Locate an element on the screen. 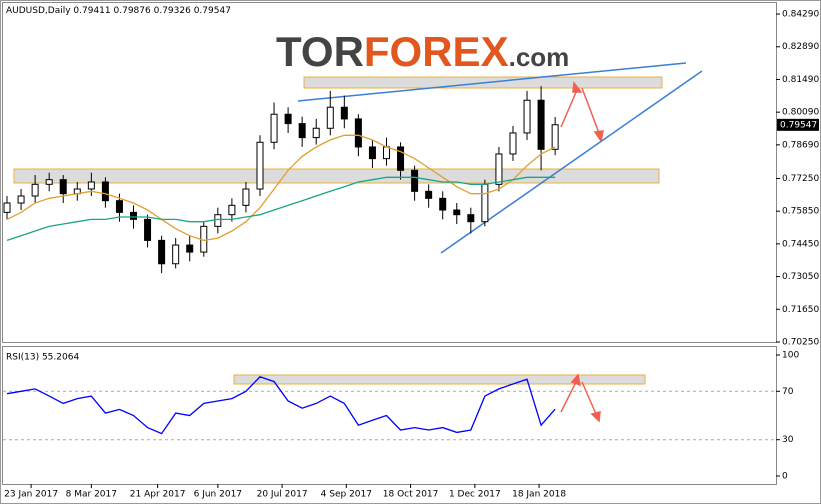  logo-part: FOREX is located at coordinates (436, 51).